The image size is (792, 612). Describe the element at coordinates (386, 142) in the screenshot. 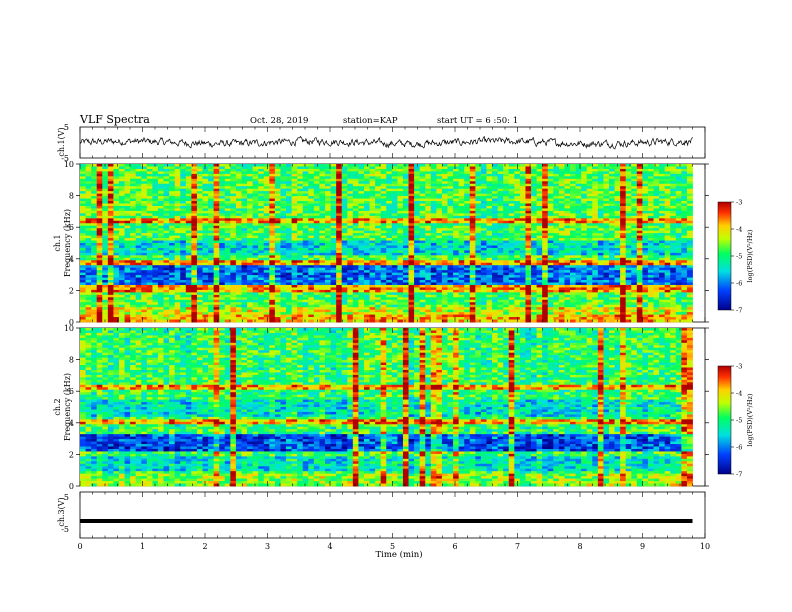

I see `ch1-waveform-line` at that location.